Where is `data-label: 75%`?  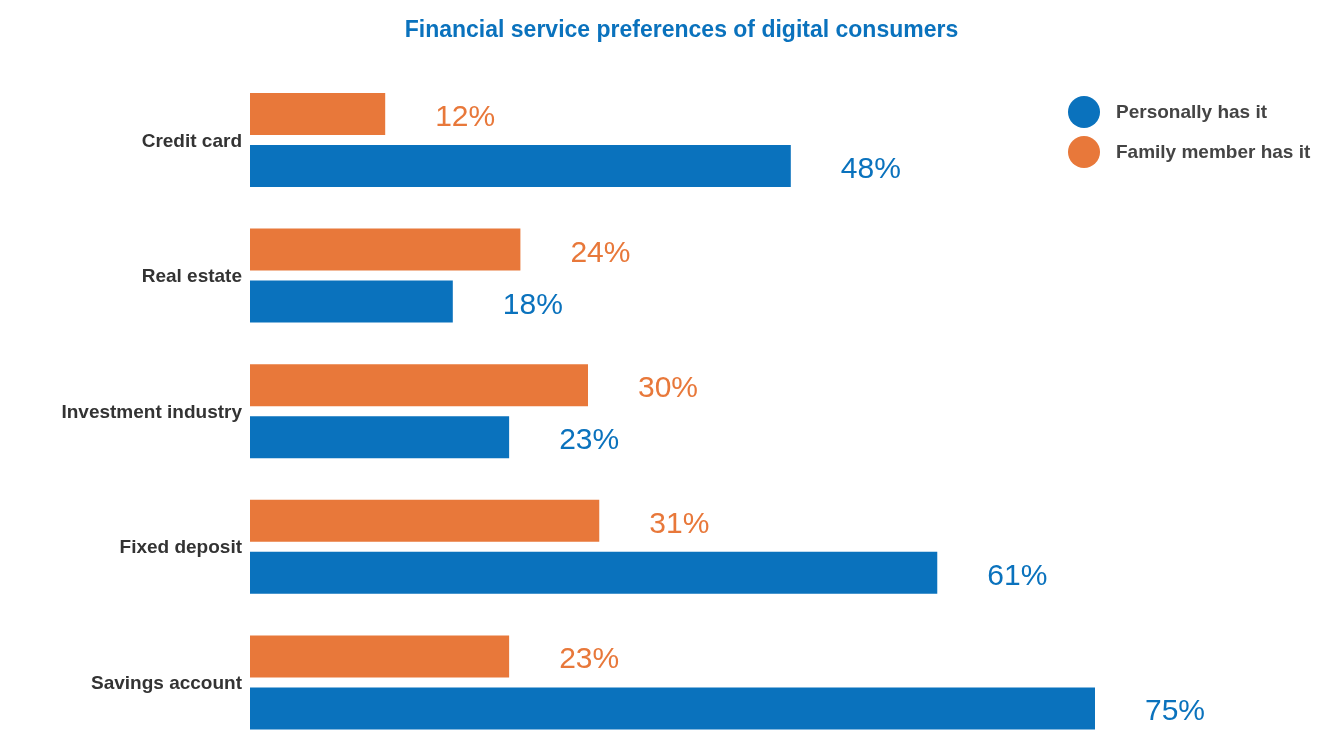 data-label: 75% is located at coordinates (1175, 710).